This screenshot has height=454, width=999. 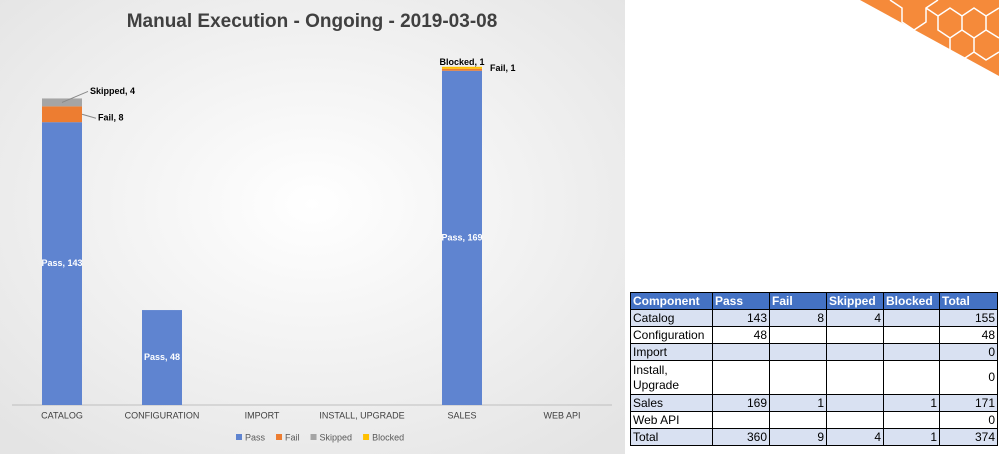 I want to click on hex-lines, so click(x=944, y=30).